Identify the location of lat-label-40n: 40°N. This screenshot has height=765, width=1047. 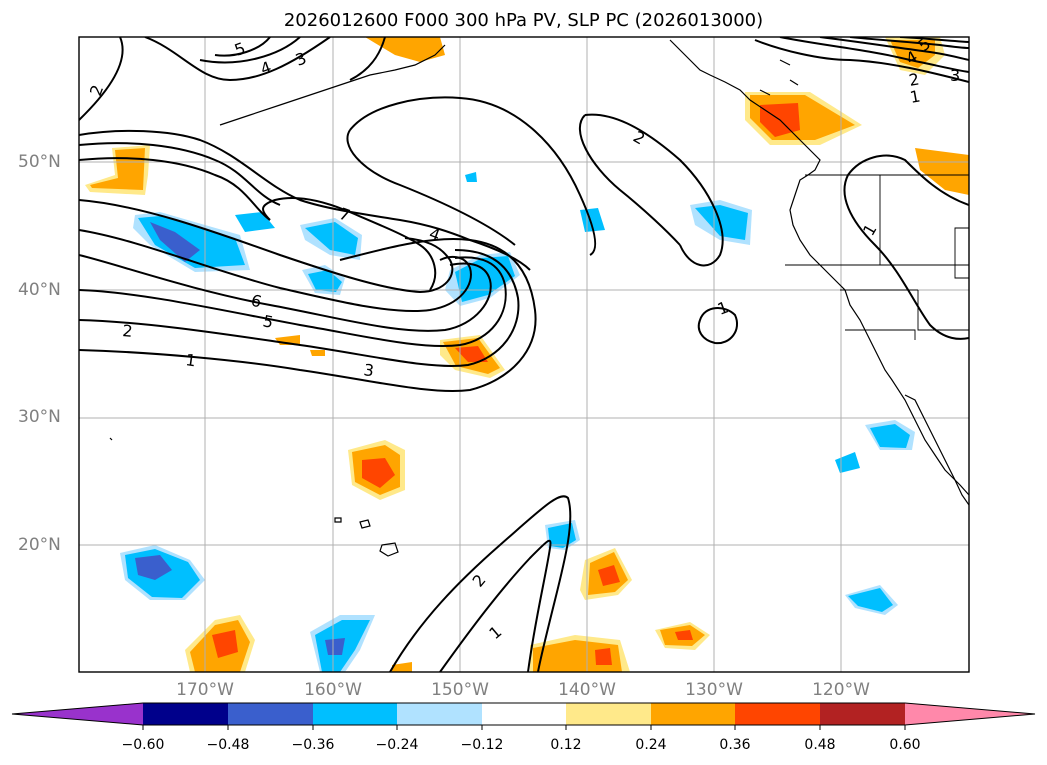
(39, 290).